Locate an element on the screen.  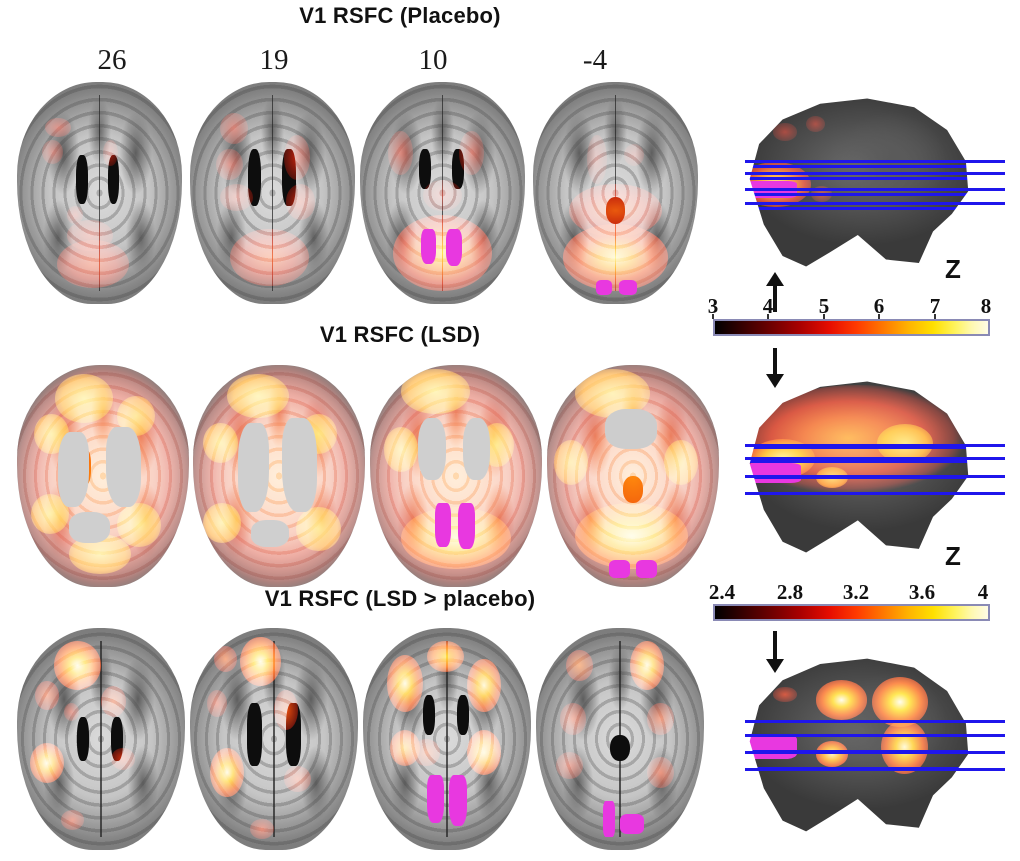
colorbar-top-tick-5: 5 is located at coordinates (824, 306).